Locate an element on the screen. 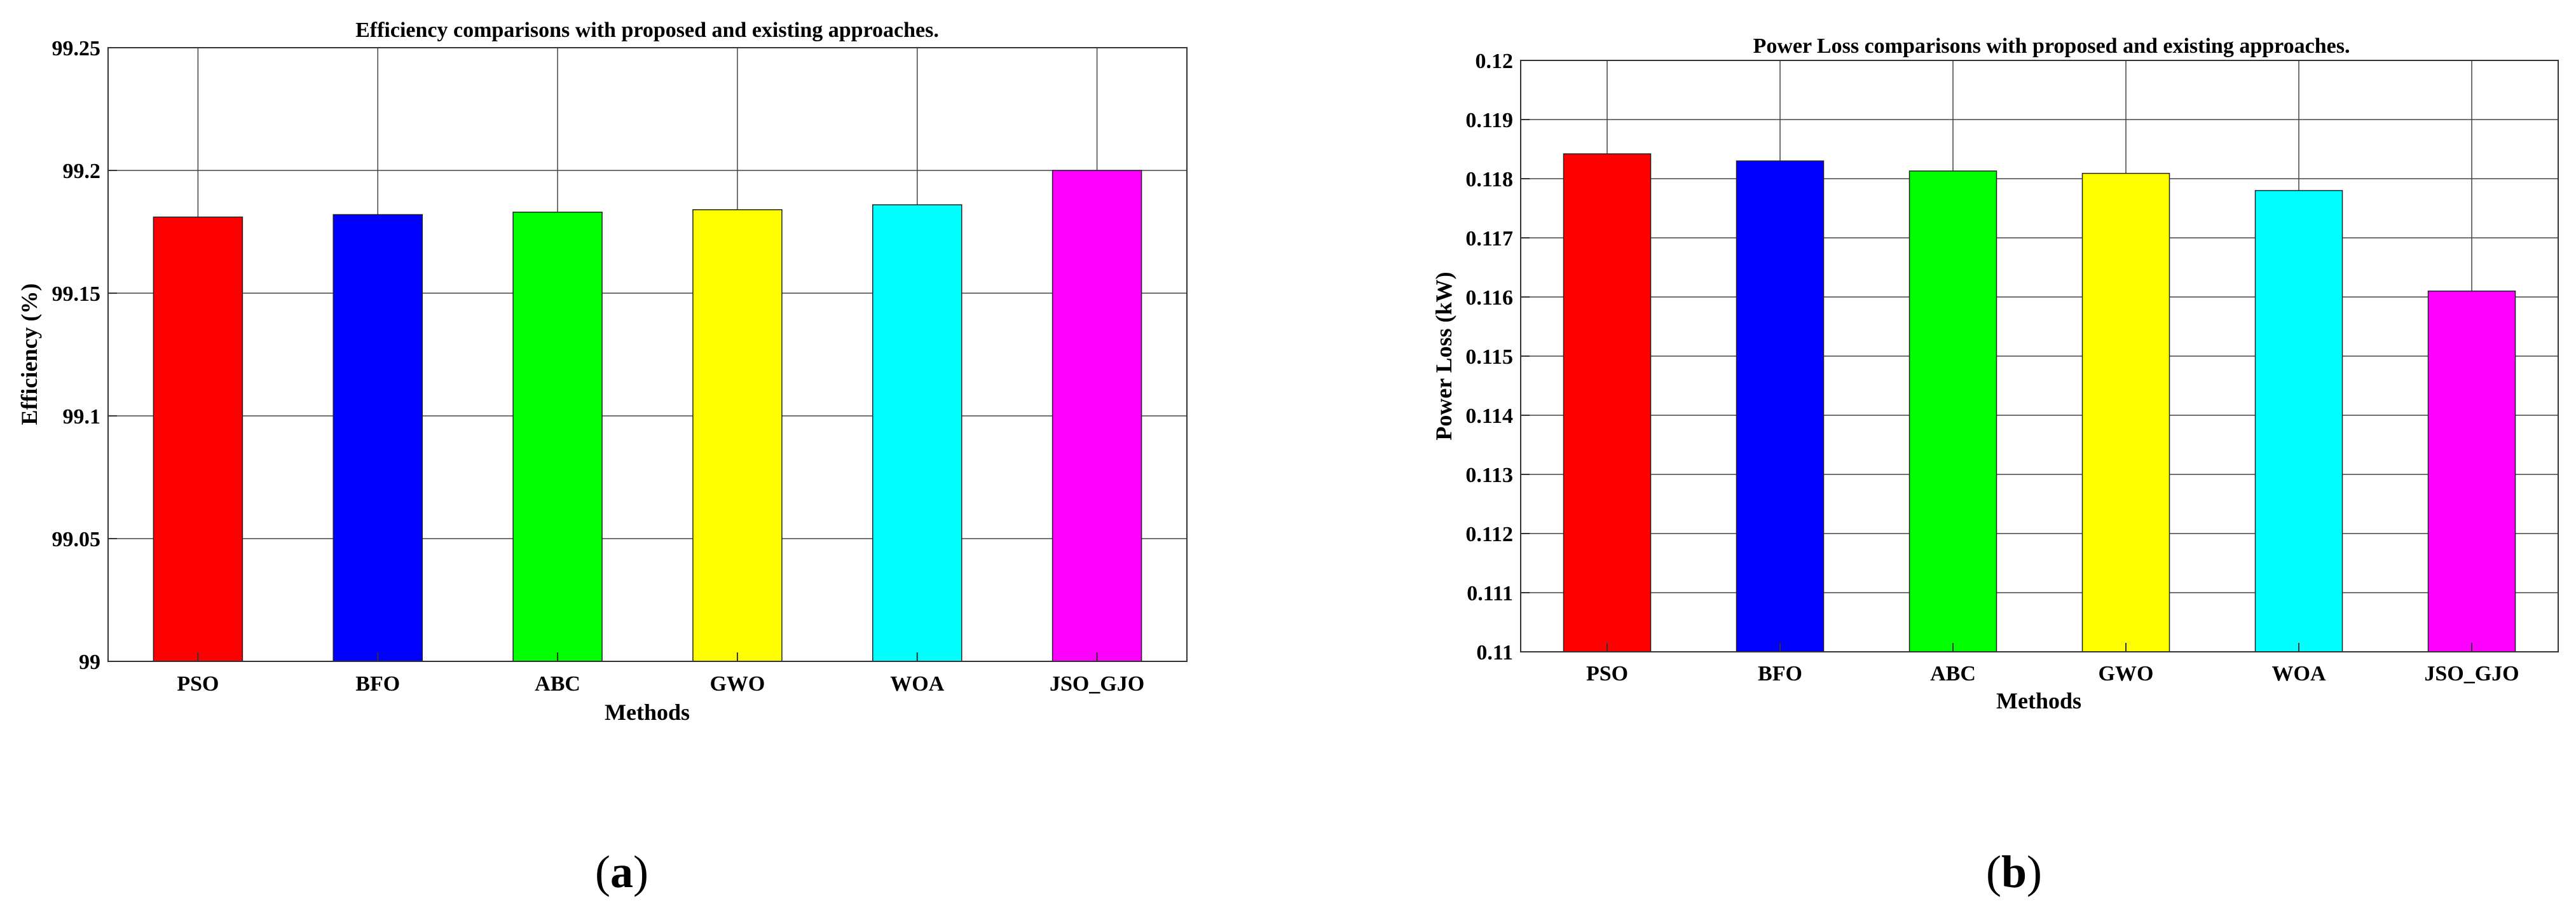 Image resolution: width=2576 pixels, height=917 pixels. y-tick-label: 99.2 is located at coordinates (82, 171).